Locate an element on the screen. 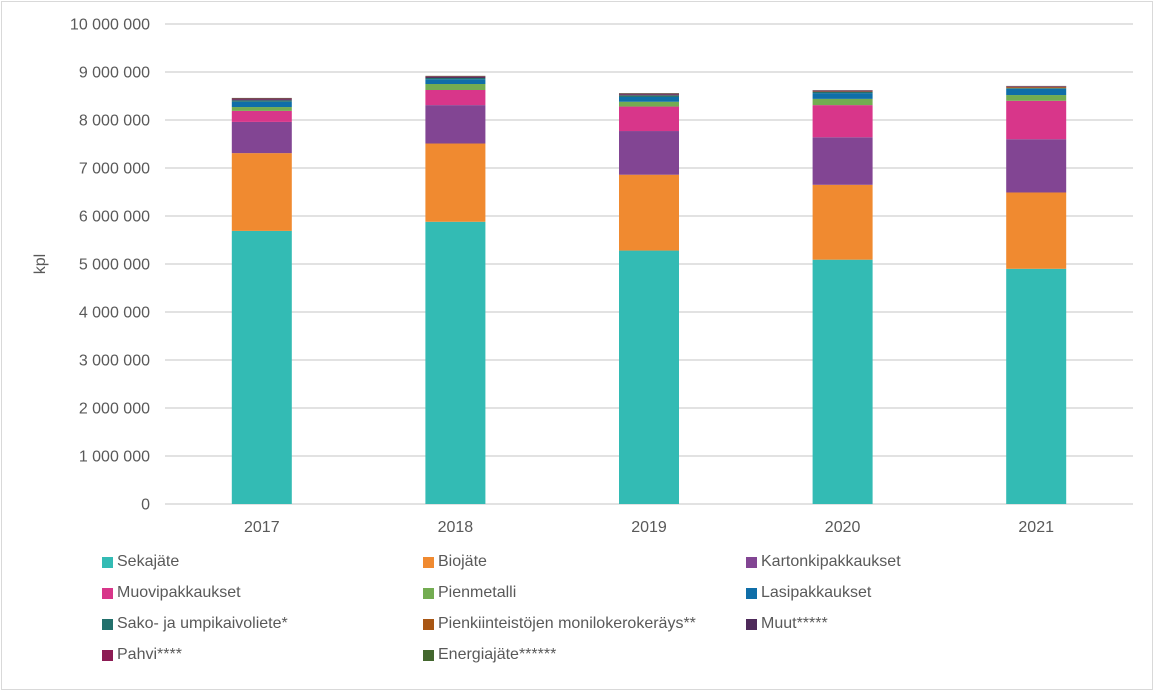 This screenshot has height=693, width=1156. bar-stack-2020 is located at coordinates (842, 297).